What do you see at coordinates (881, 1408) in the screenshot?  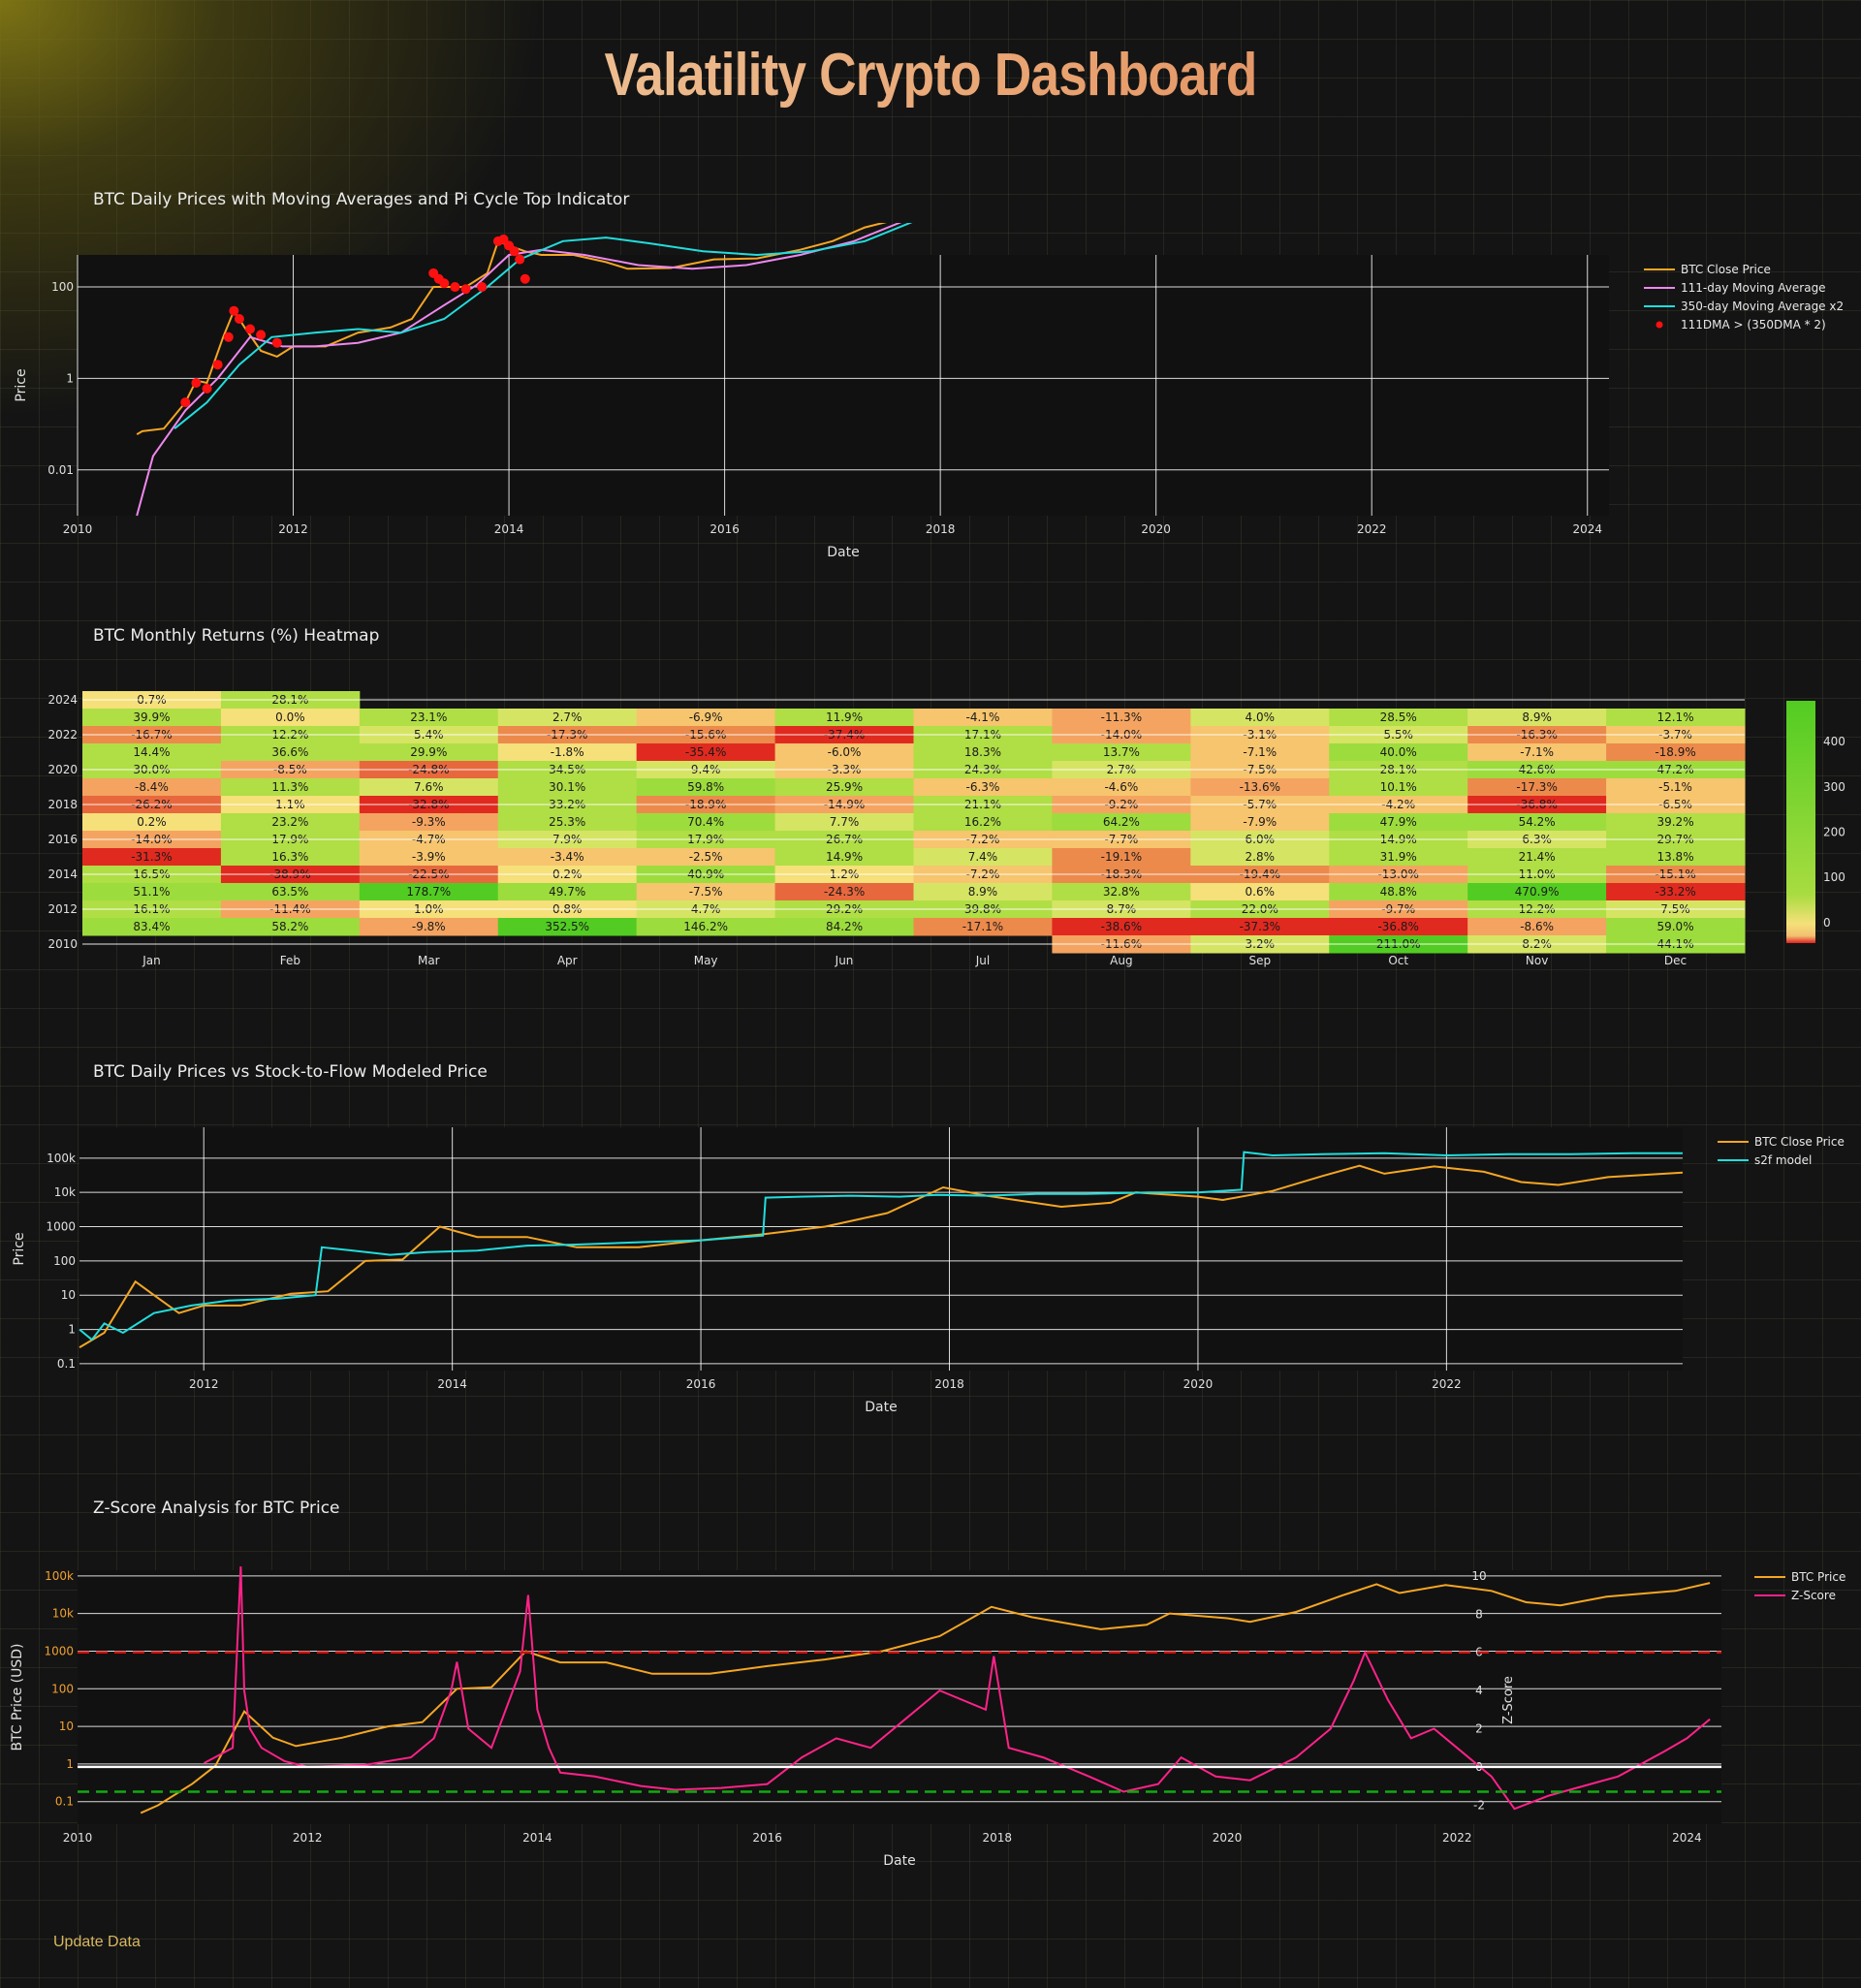 I see `x-axis-title: Date` at bounding box center [881, 1408].